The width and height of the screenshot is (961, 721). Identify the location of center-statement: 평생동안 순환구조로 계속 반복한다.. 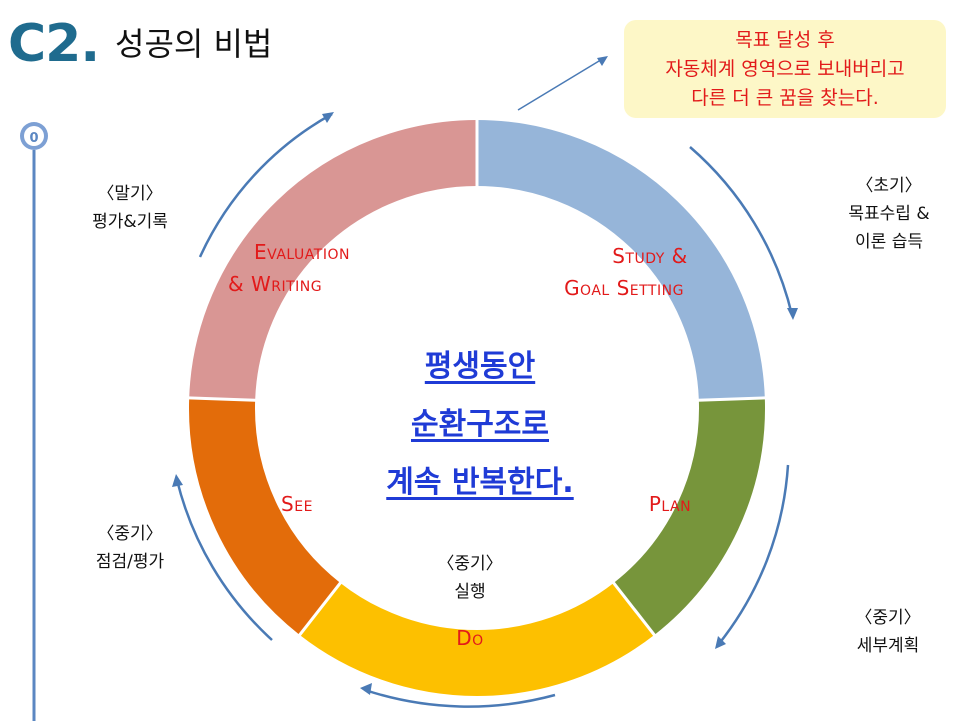
(480, 425).